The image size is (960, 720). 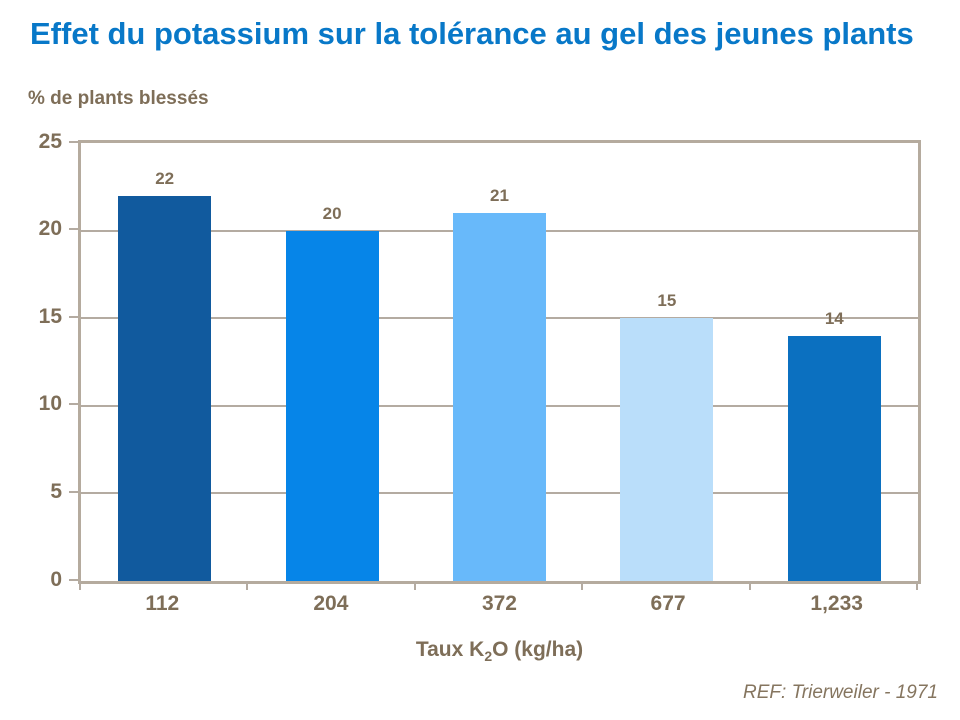 I want to click on x-category-label-372: 372, so click(x=499, y=603).